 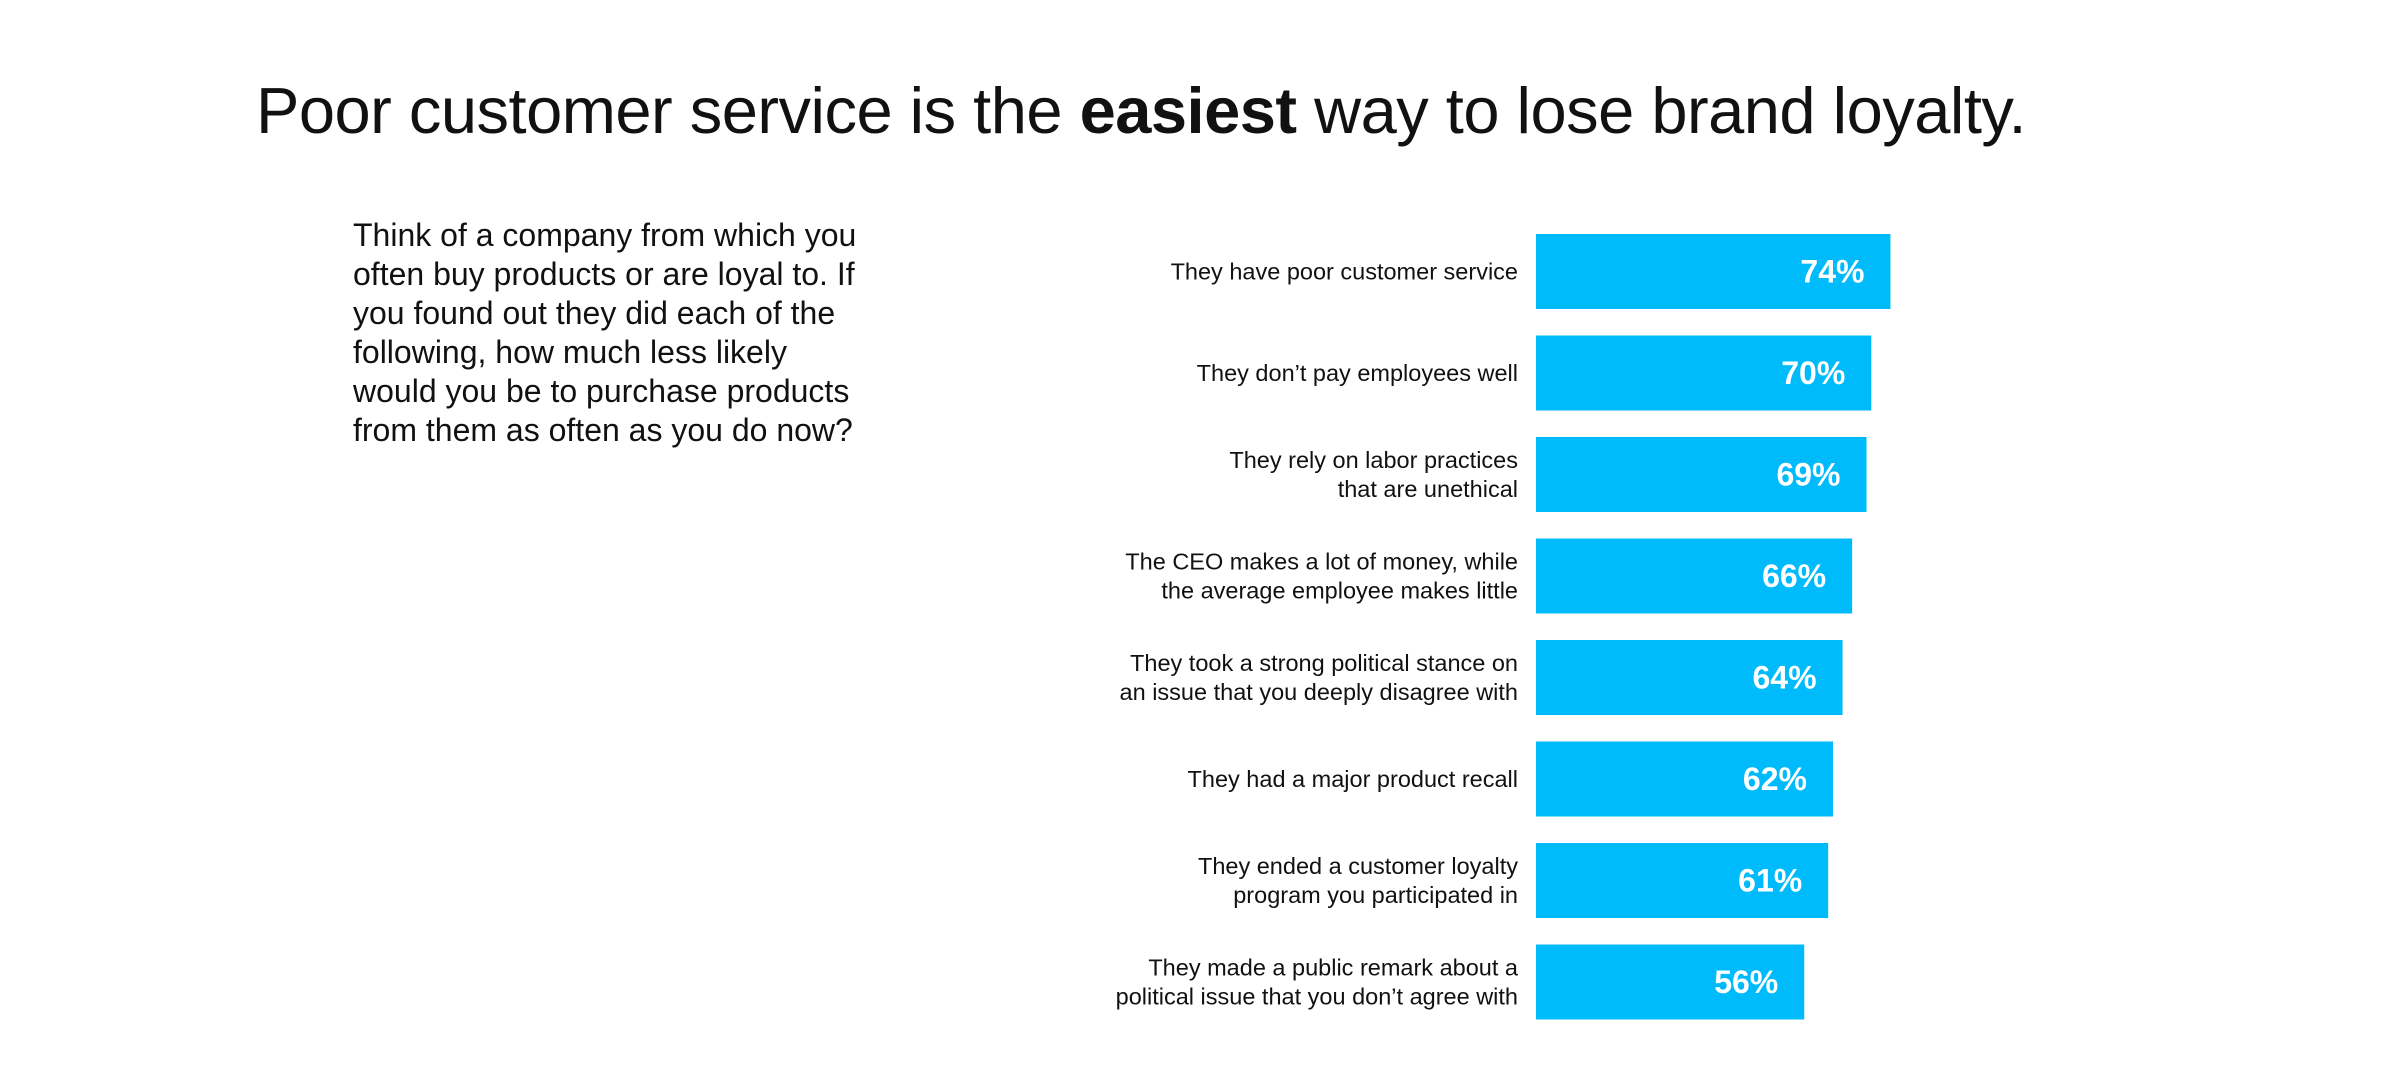 I want to click on category-label-1: They have poor customer service, so click(x=1344, y=272).